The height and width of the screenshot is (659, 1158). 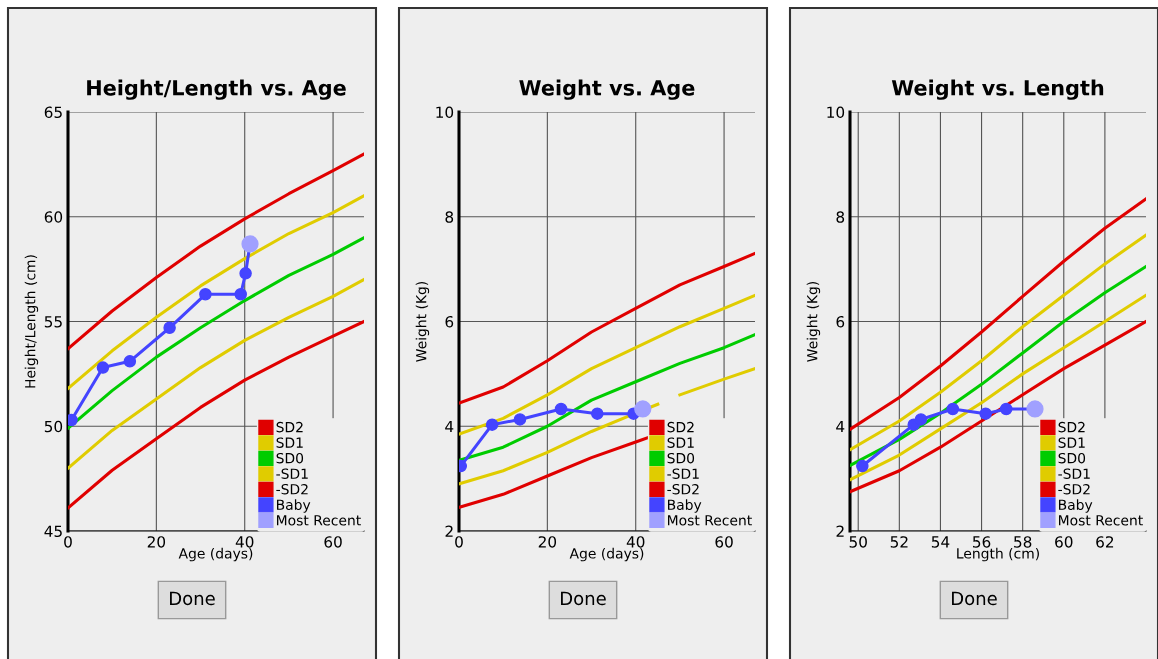 I want to click on chart-title: Height/Length vs. Age, so click(x=216, y=89).